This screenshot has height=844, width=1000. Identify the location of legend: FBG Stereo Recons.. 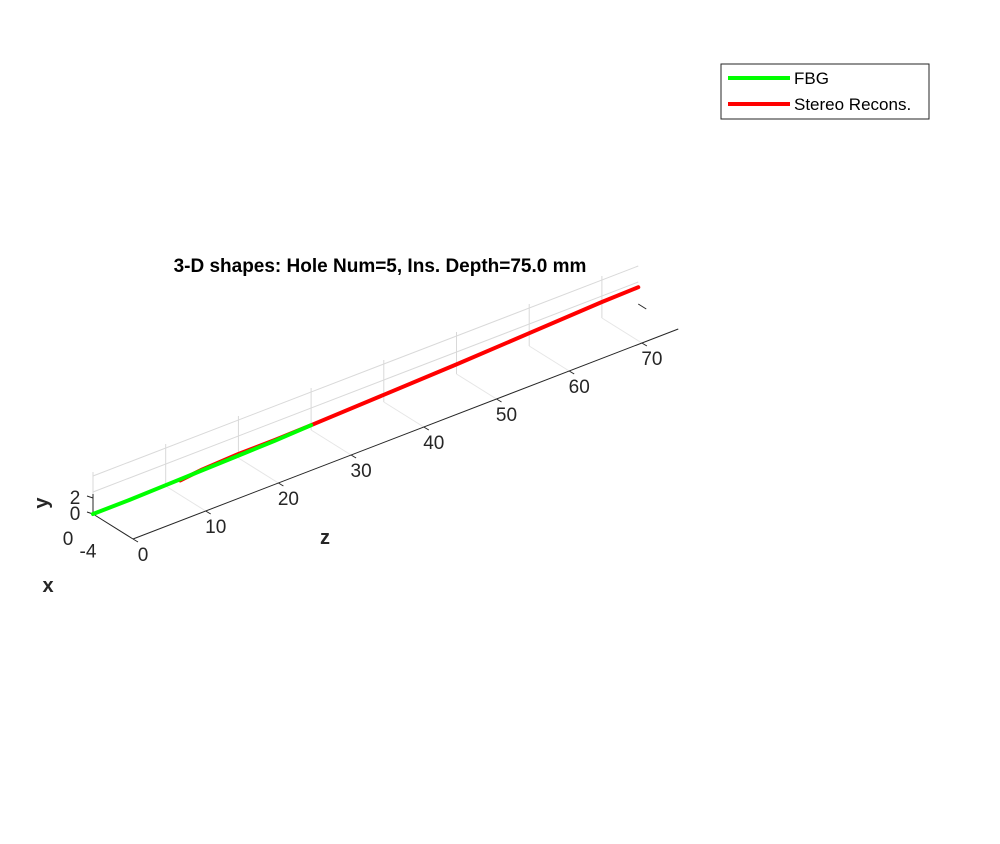
(825, 91).